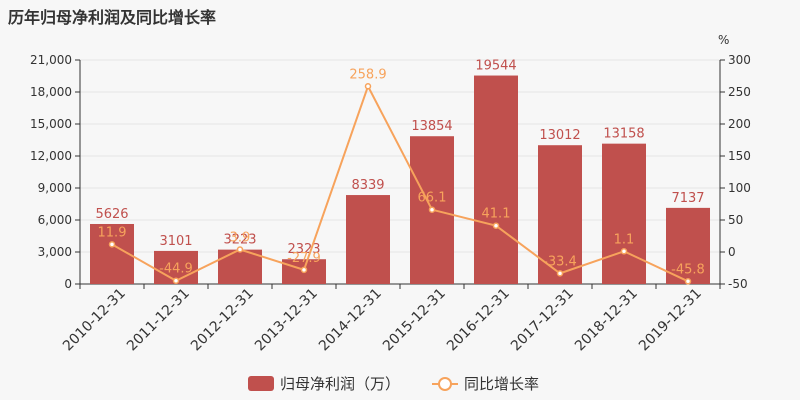  What do you see at coordinates (688, 269) in the screenshot?
I see `line-value-label: -45.8` at bounding box center [688, 269].